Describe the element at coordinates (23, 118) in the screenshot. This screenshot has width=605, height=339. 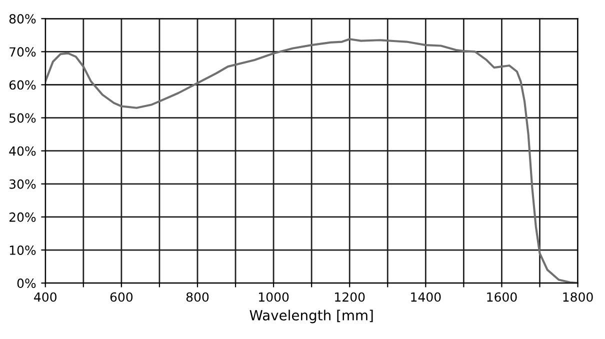
I see `y-tick-label: 50%` at that location.